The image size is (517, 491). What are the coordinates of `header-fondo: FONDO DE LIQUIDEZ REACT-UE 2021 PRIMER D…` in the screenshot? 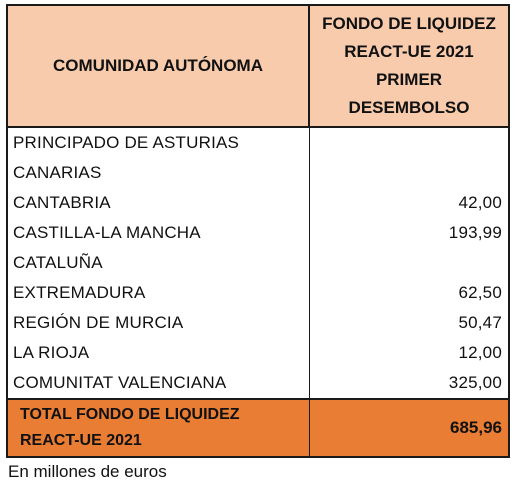 It's located at (409, 66).